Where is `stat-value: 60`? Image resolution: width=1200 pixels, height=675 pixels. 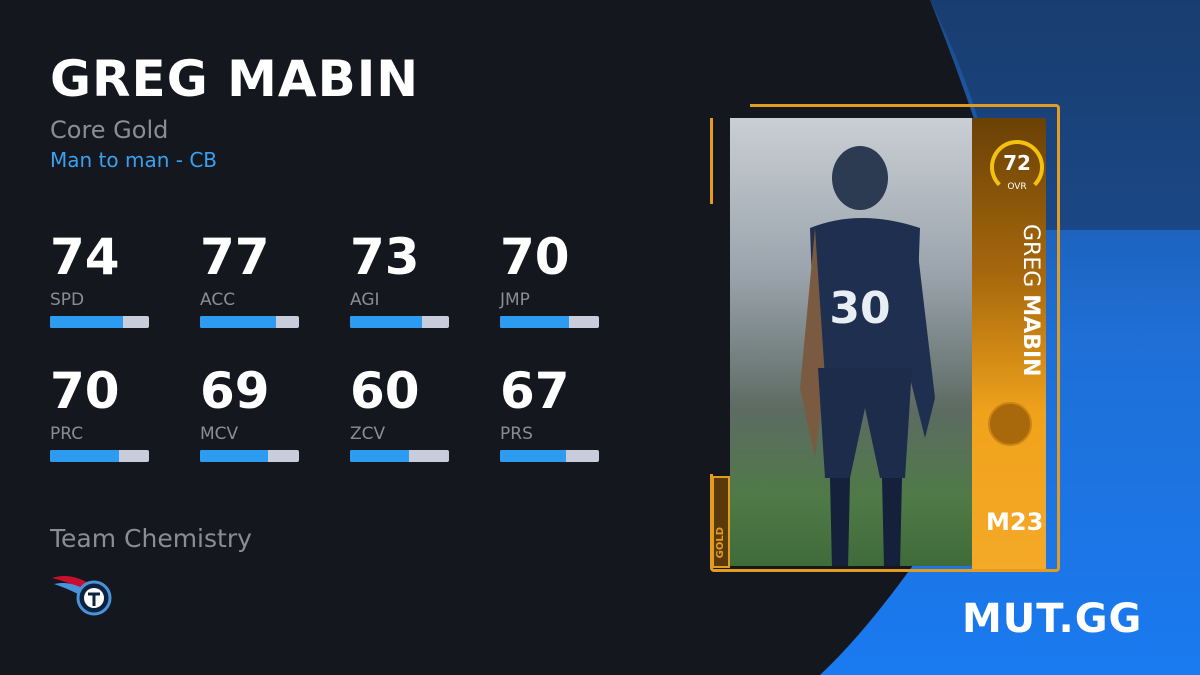
stat-value: 60 is located at coordinates (385, 391).